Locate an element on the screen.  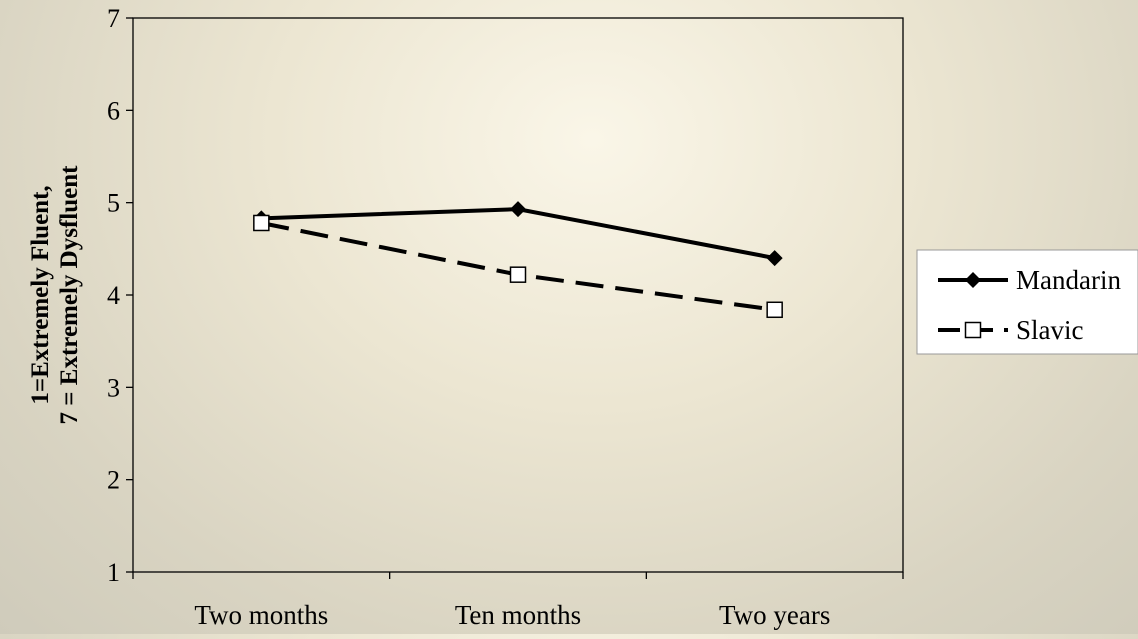
legend-label: Slavic is located at coordinates (1050, 330).